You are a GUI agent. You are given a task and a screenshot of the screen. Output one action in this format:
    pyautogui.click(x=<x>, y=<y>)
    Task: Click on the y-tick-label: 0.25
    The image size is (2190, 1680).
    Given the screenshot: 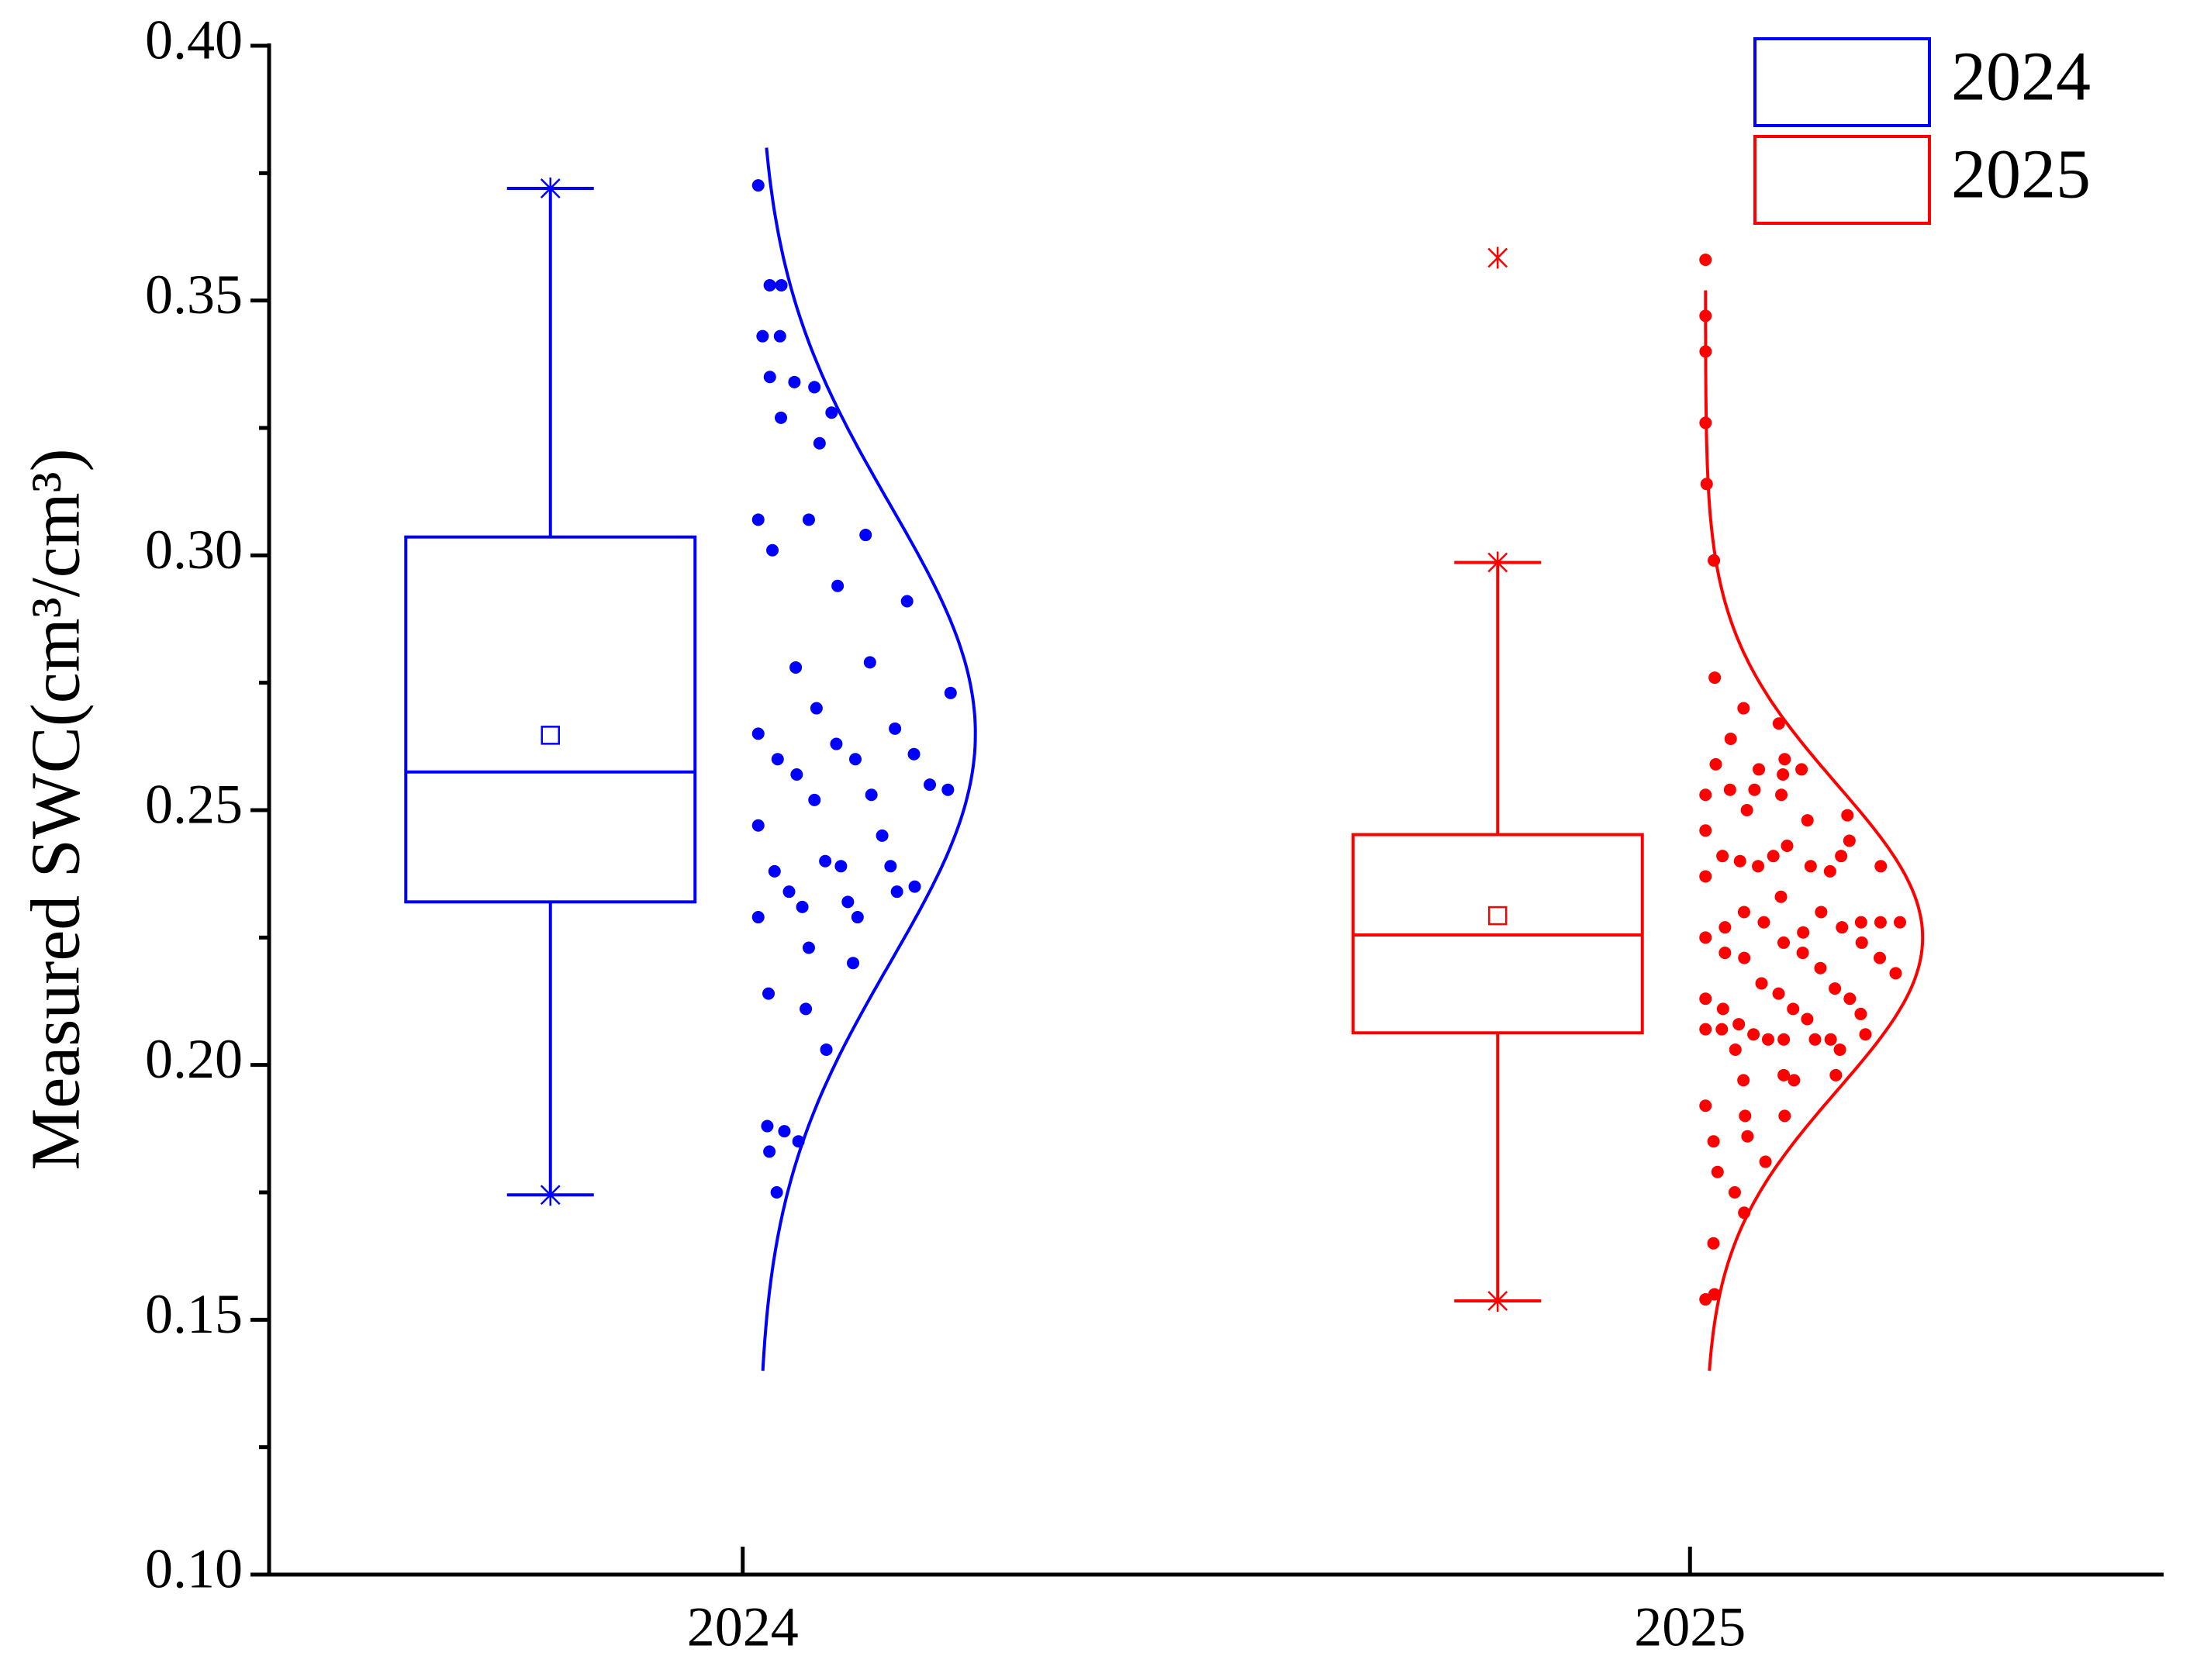 What is the action you would take?
    pyautogui.click(x=194, y=805)
    